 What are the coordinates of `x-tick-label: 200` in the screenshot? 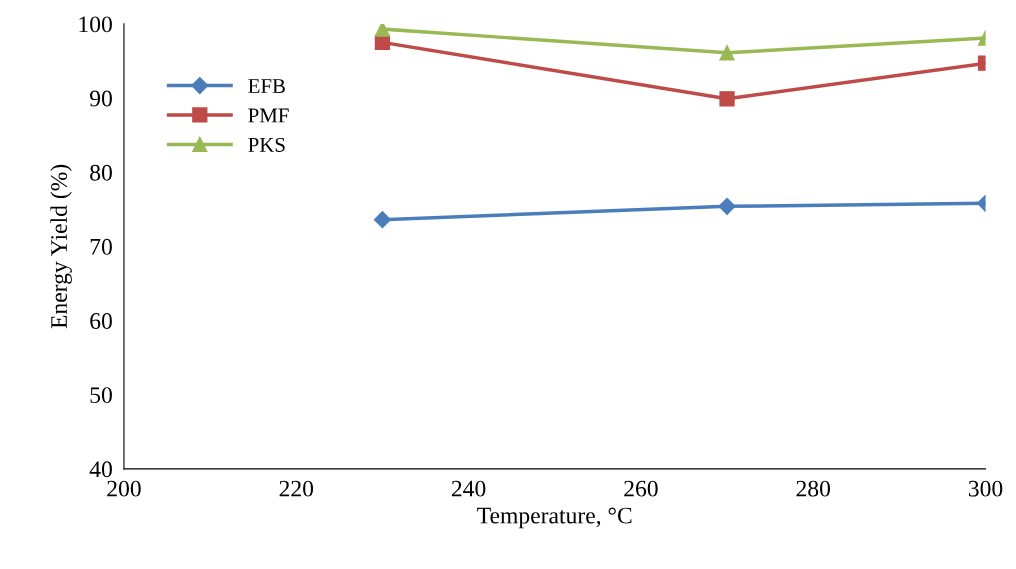 It's located at (124, 488).